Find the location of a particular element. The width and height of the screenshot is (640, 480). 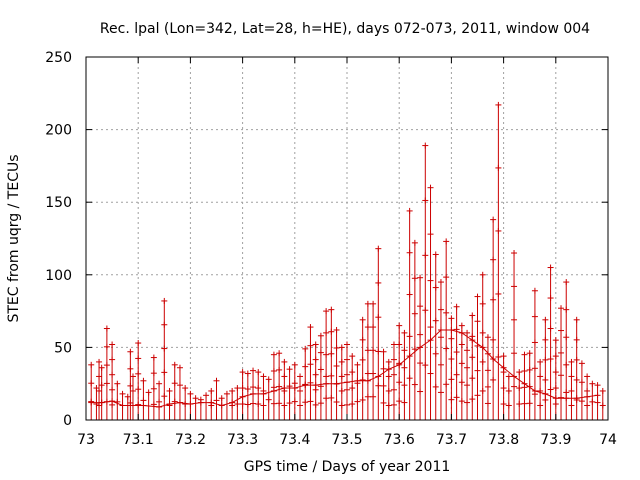

x-tick-label: 73.9 is located at coordinates (555, 440).